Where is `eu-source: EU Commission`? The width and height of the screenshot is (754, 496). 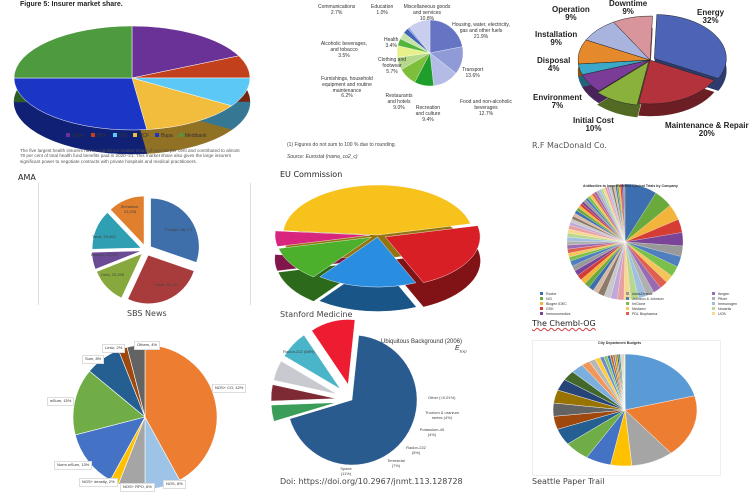 eu-source: EU Commission is located at coordinates (311, 174).